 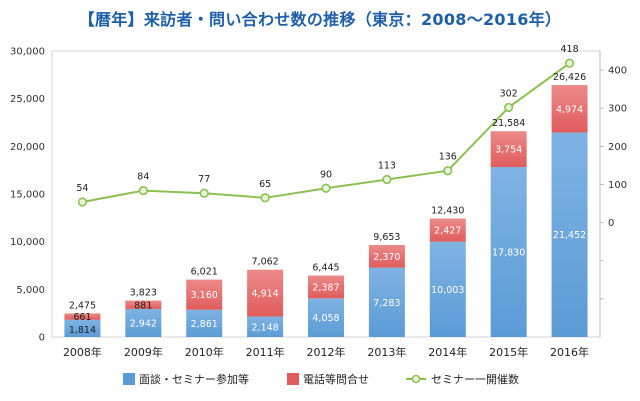 What do you see at coordinates (204, 179) in the screenshot?
I see `label-seminar: 77` at bounding box center [204, 179].